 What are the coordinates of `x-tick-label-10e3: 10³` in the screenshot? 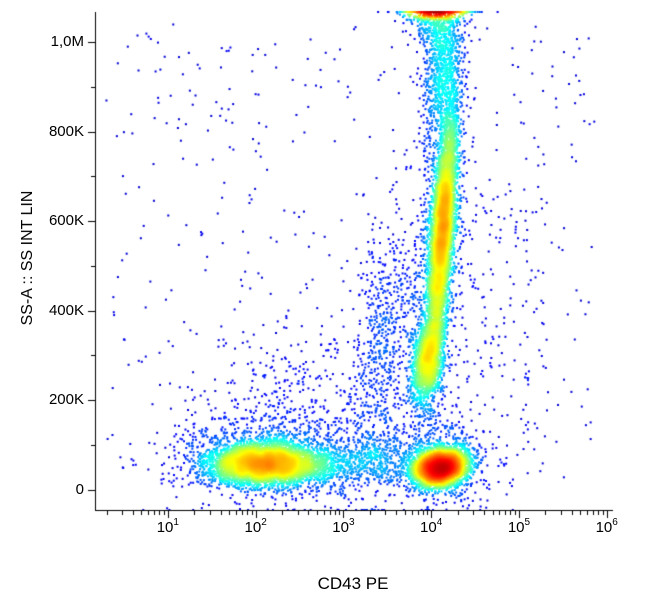 It's located at (343, 526).